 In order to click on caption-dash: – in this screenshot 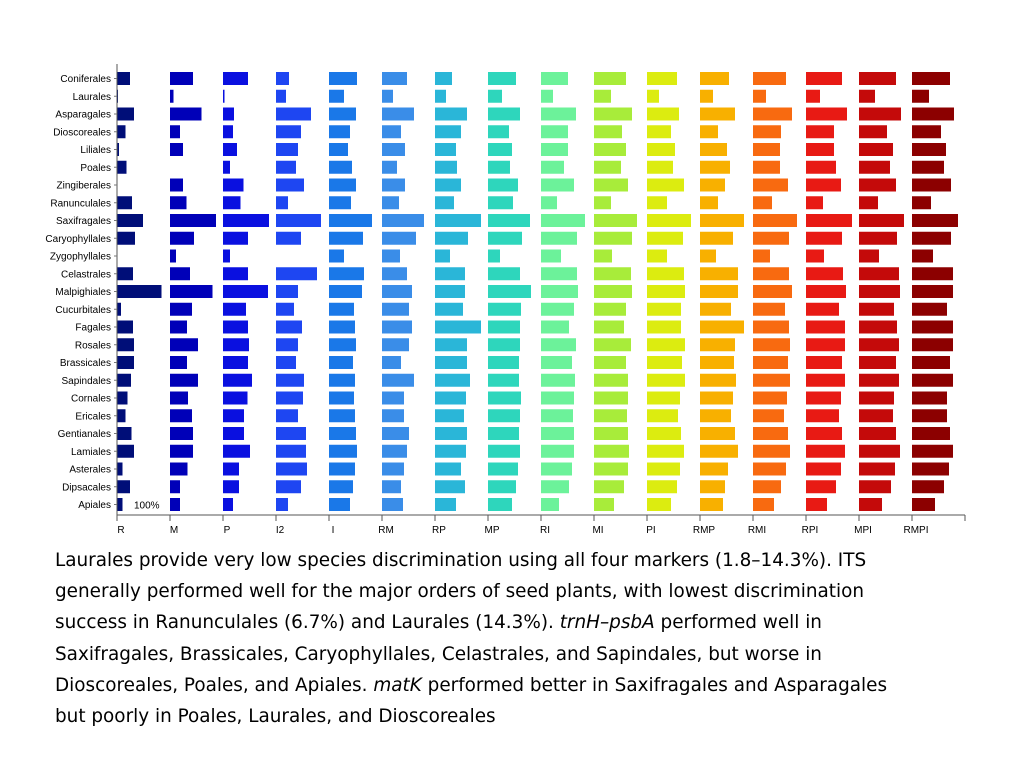, I will do `click(604, 623)`.